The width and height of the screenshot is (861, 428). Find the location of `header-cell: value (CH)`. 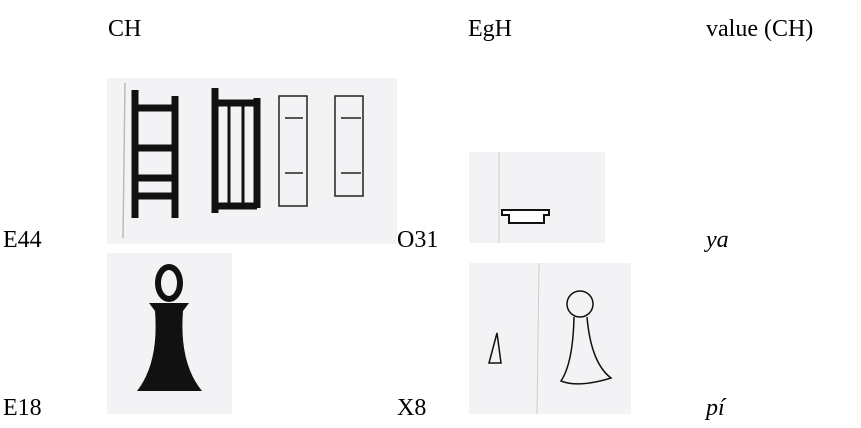

header-cell: value (CH) is located at coordinates (760, 29).